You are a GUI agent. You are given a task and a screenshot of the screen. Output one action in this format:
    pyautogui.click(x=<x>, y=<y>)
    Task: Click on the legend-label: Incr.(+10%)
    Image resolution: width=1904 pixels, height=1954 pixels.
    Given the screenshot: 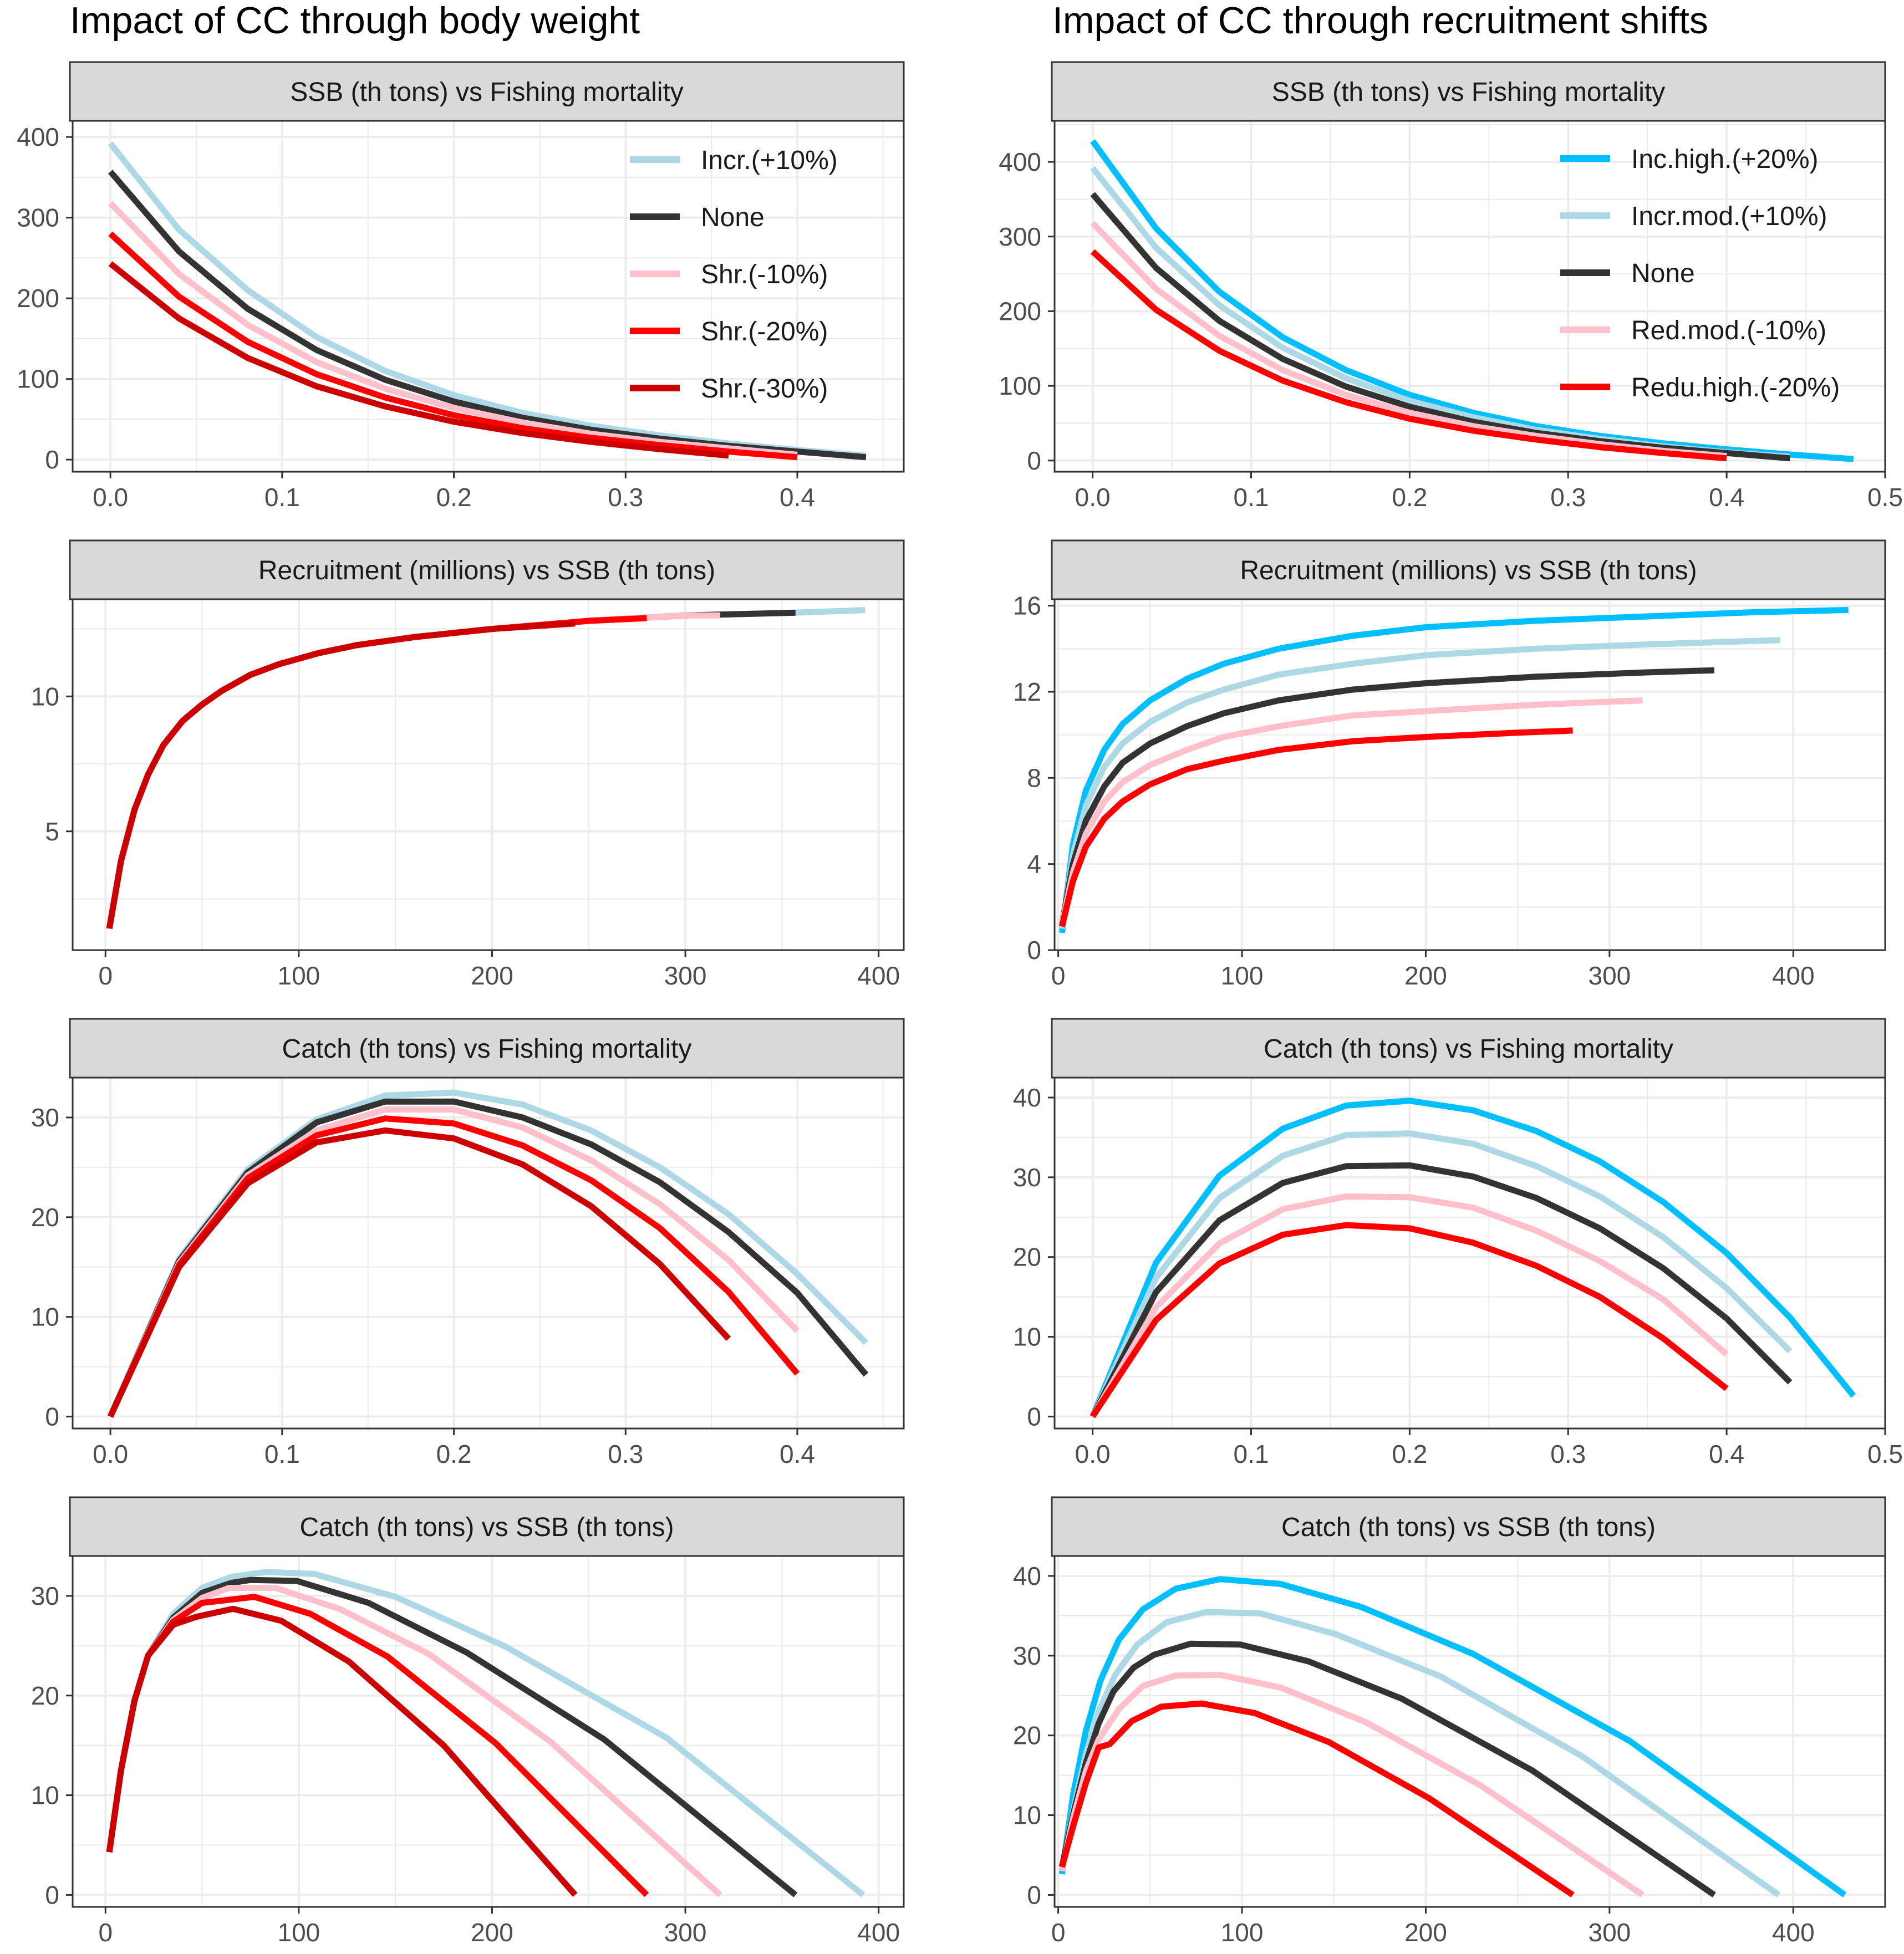 What is the action you would take?
    pyautogui.click(x=769, y=161)
    